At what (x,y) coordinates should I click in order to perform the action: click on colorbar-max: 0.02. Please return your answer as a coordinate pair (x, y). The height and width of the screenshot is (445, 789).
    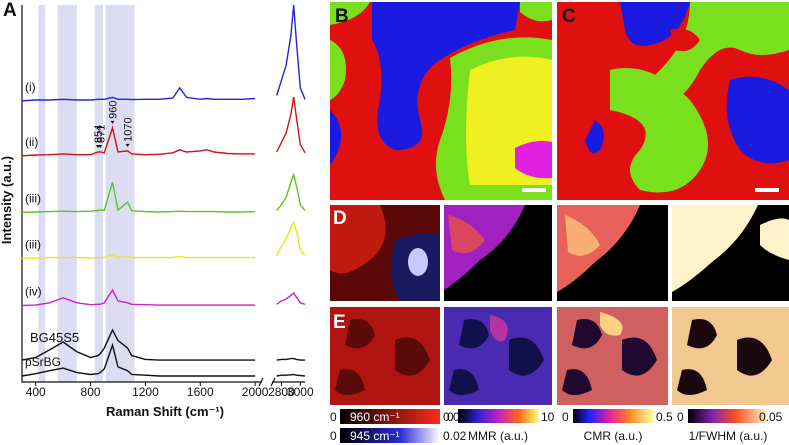
    Looking at the image, I should click on (455, 436).